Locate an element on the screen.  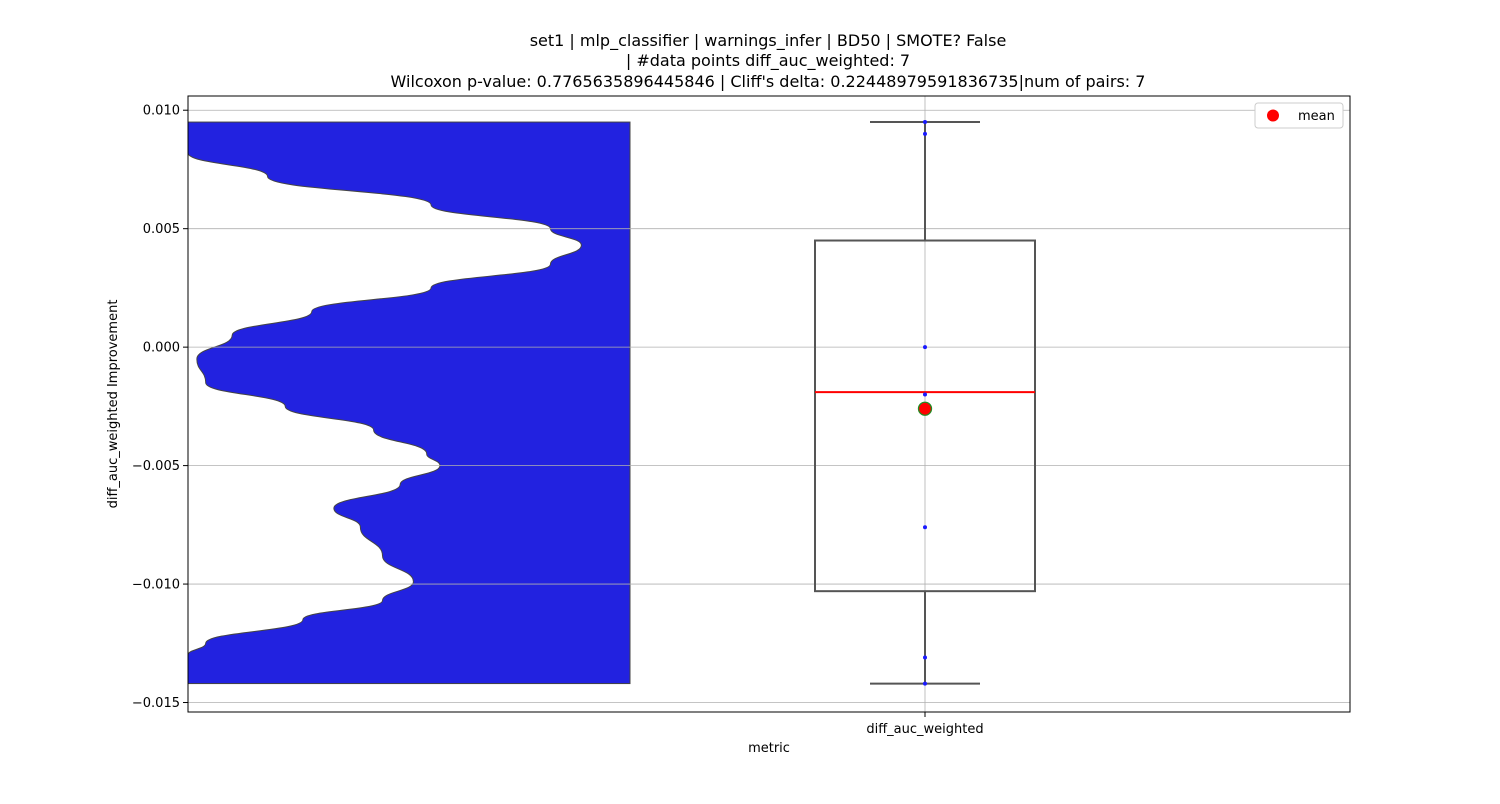
y-tick-label-4: −0.010 is located at coordinates (156, 585).